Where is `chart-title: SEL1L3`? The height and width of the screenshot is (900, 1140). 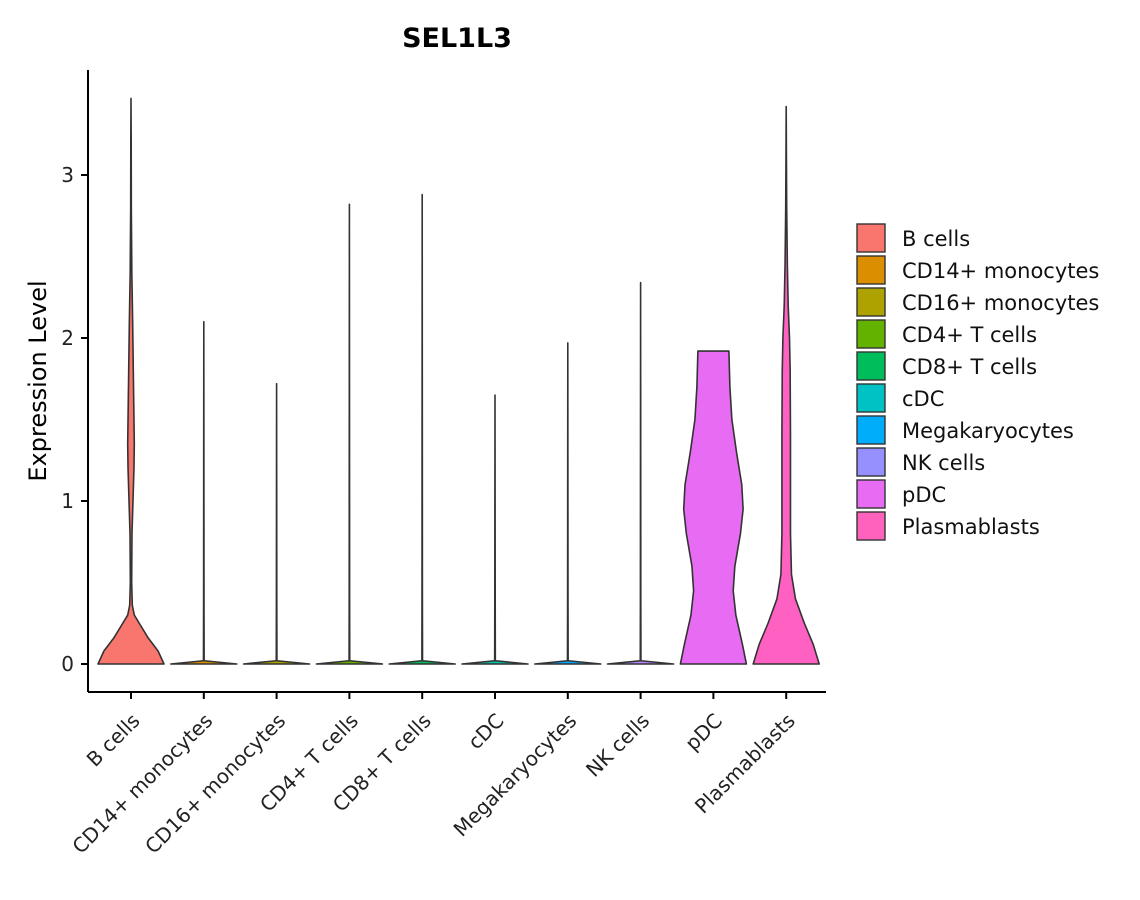 chart-title: SEL1L3 is located at coordinates (457, 38).